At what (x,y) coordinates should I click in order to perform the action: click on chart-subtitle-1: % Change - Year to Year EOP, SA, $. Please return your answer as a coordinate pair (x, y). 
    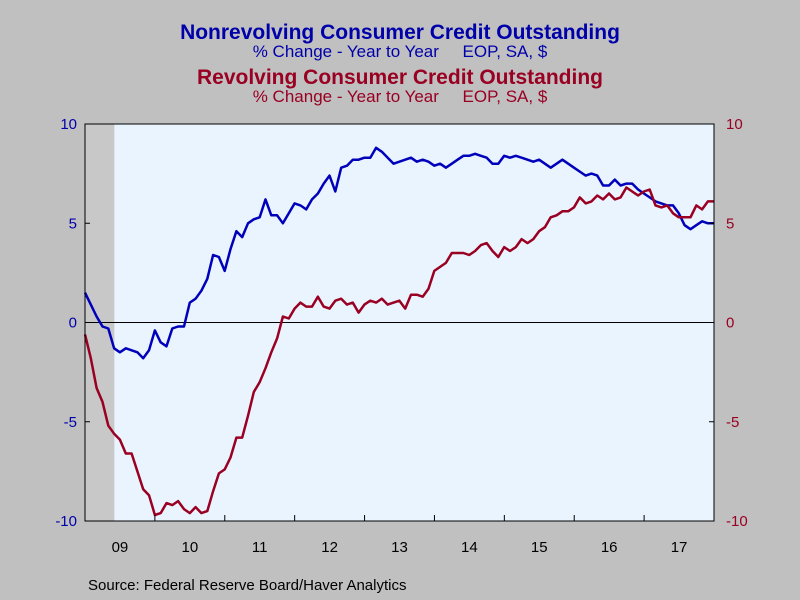
    Looking at the image, I should click on (400, 51).